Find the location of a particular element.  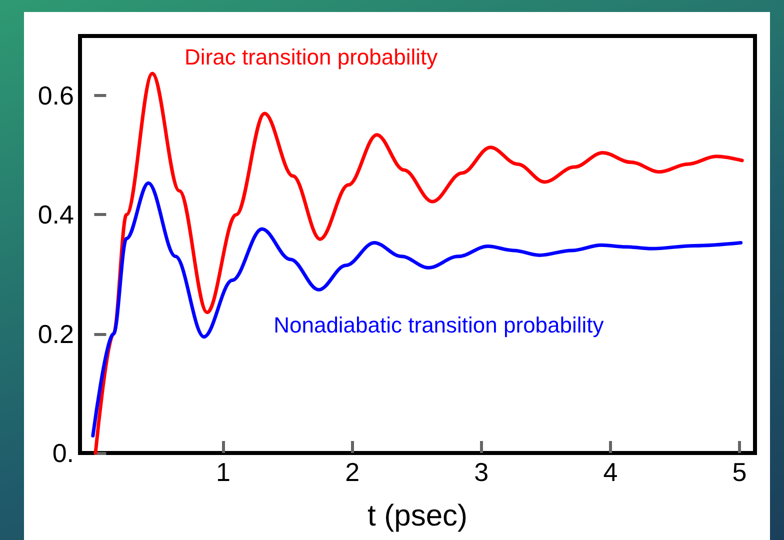

y-tick-label: 0.2 is located at coordinates (56, 333).